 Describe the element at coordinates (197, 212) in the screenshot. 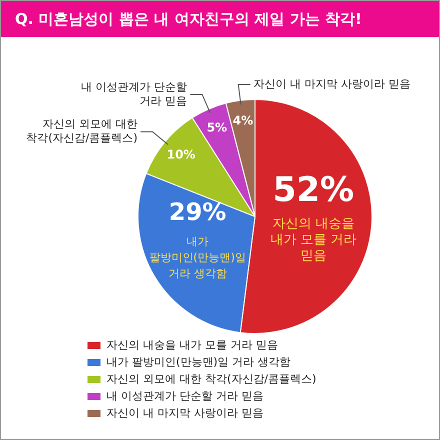

I see `data-label: 29%` at that location.